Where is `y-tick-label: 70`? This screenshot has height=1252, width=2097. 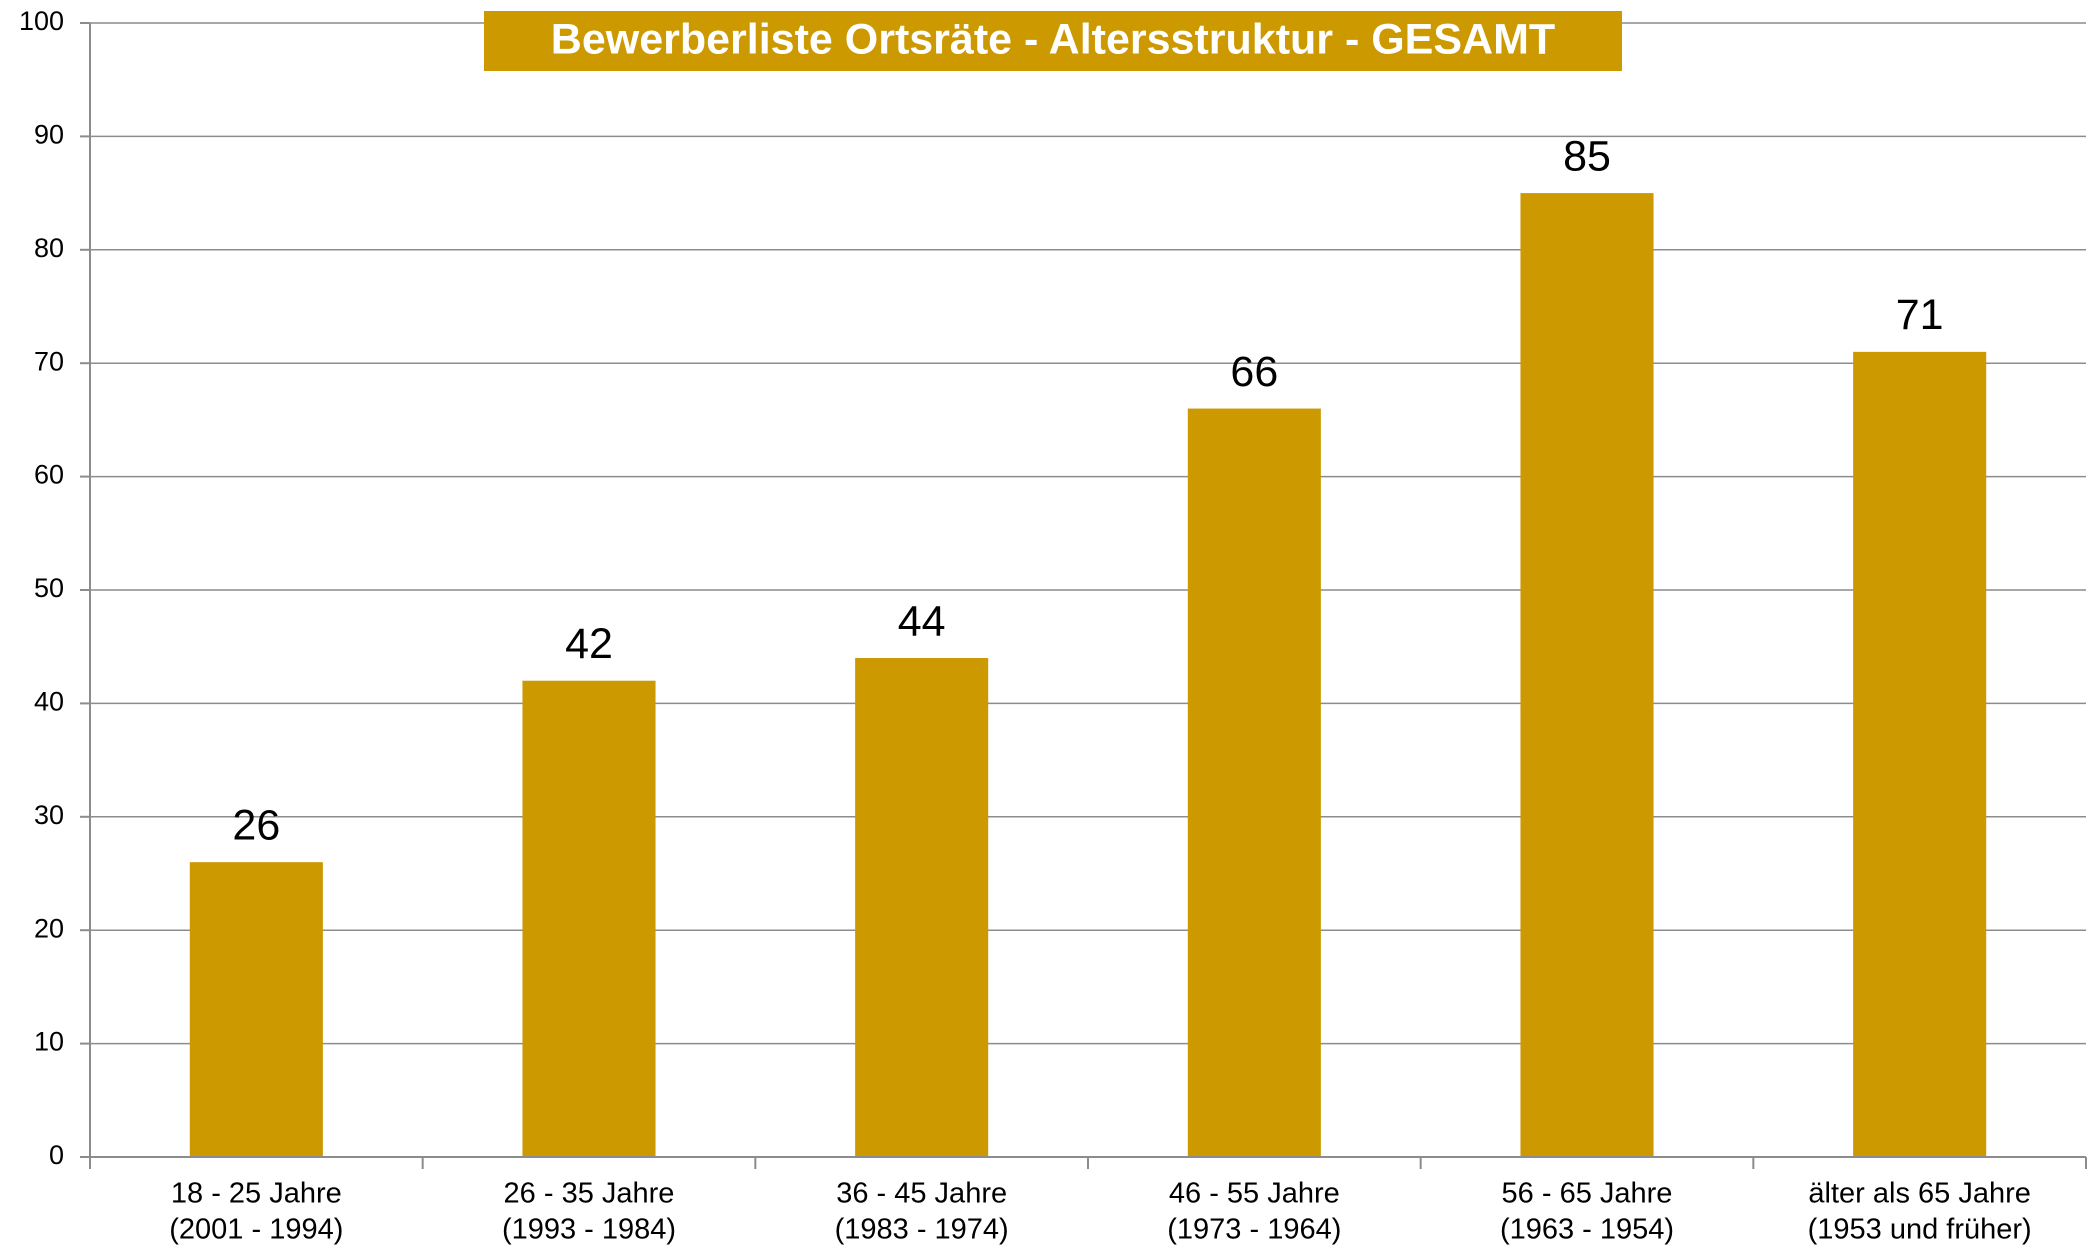
y-tick-label: 70 is located at coordinates (49, 361).